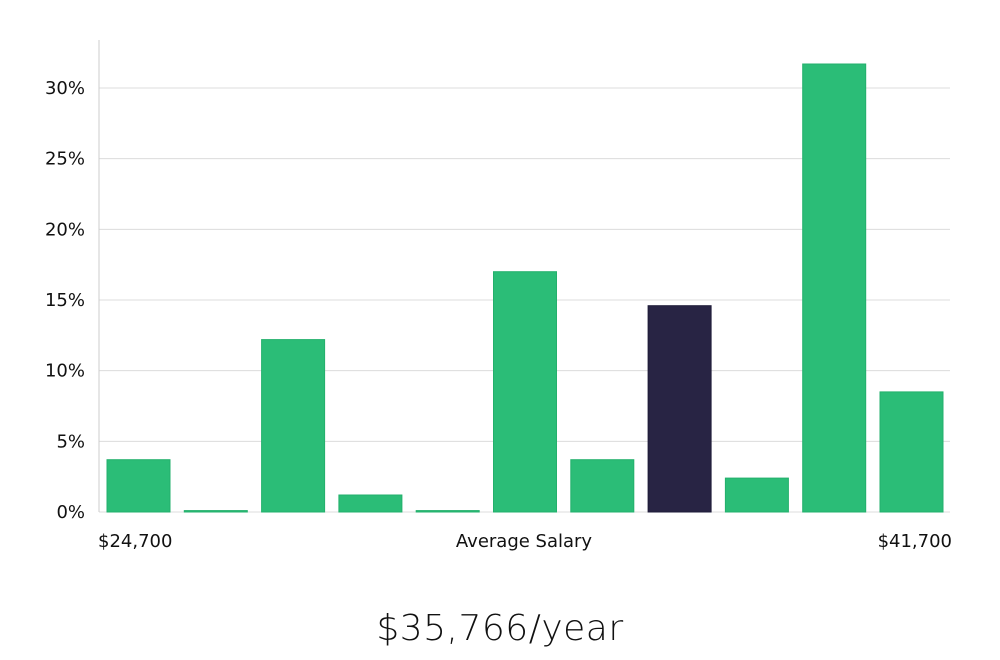 This screenshot has height=660, width=1000. I want to click on y-tick-label: 5%, so click(70, 441).